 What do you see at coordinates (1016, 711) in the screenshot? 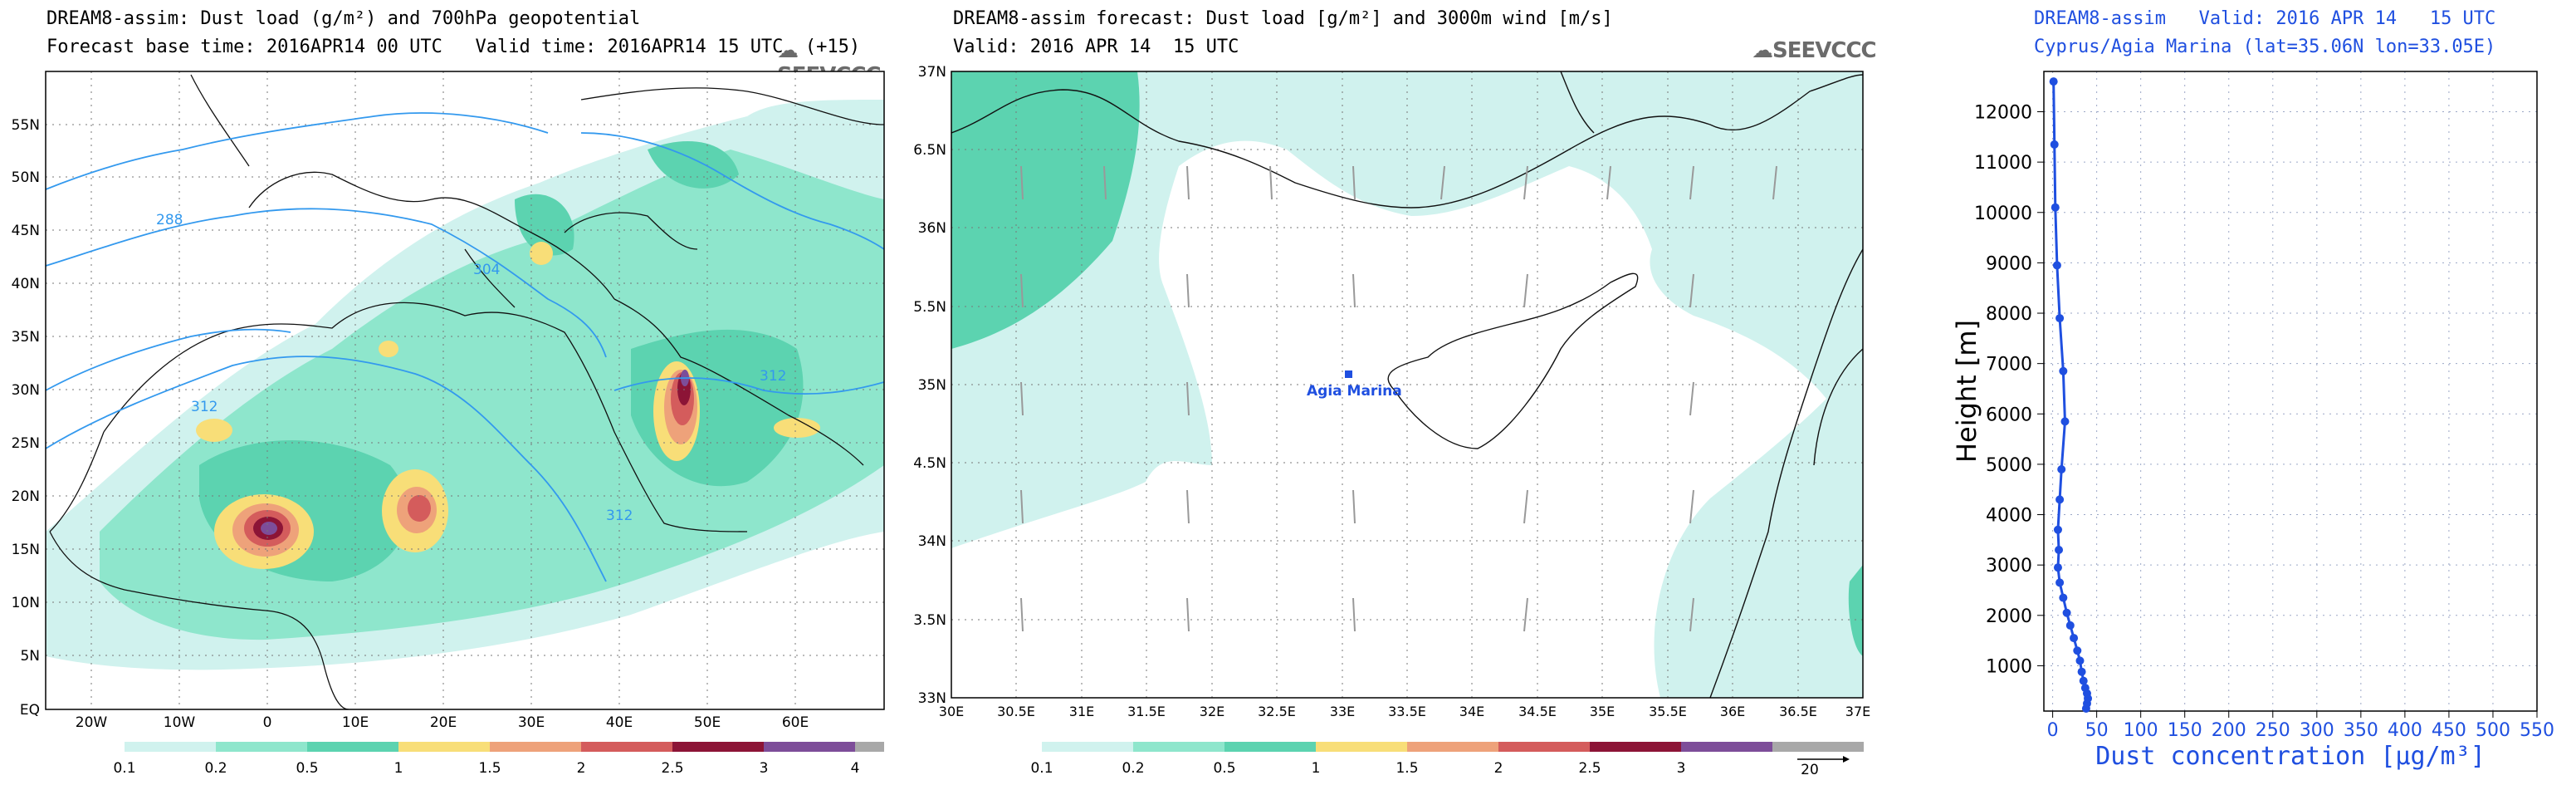
I see `lon-label: 30.5E` at bounding box center [1016, 711].